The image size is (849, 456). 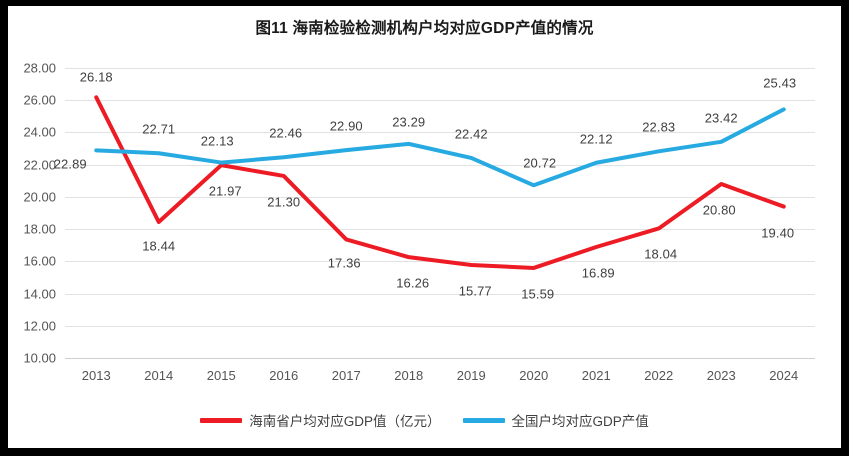 I want to click on x-axis-tick-label: 2021, so click(x=596, y=375).